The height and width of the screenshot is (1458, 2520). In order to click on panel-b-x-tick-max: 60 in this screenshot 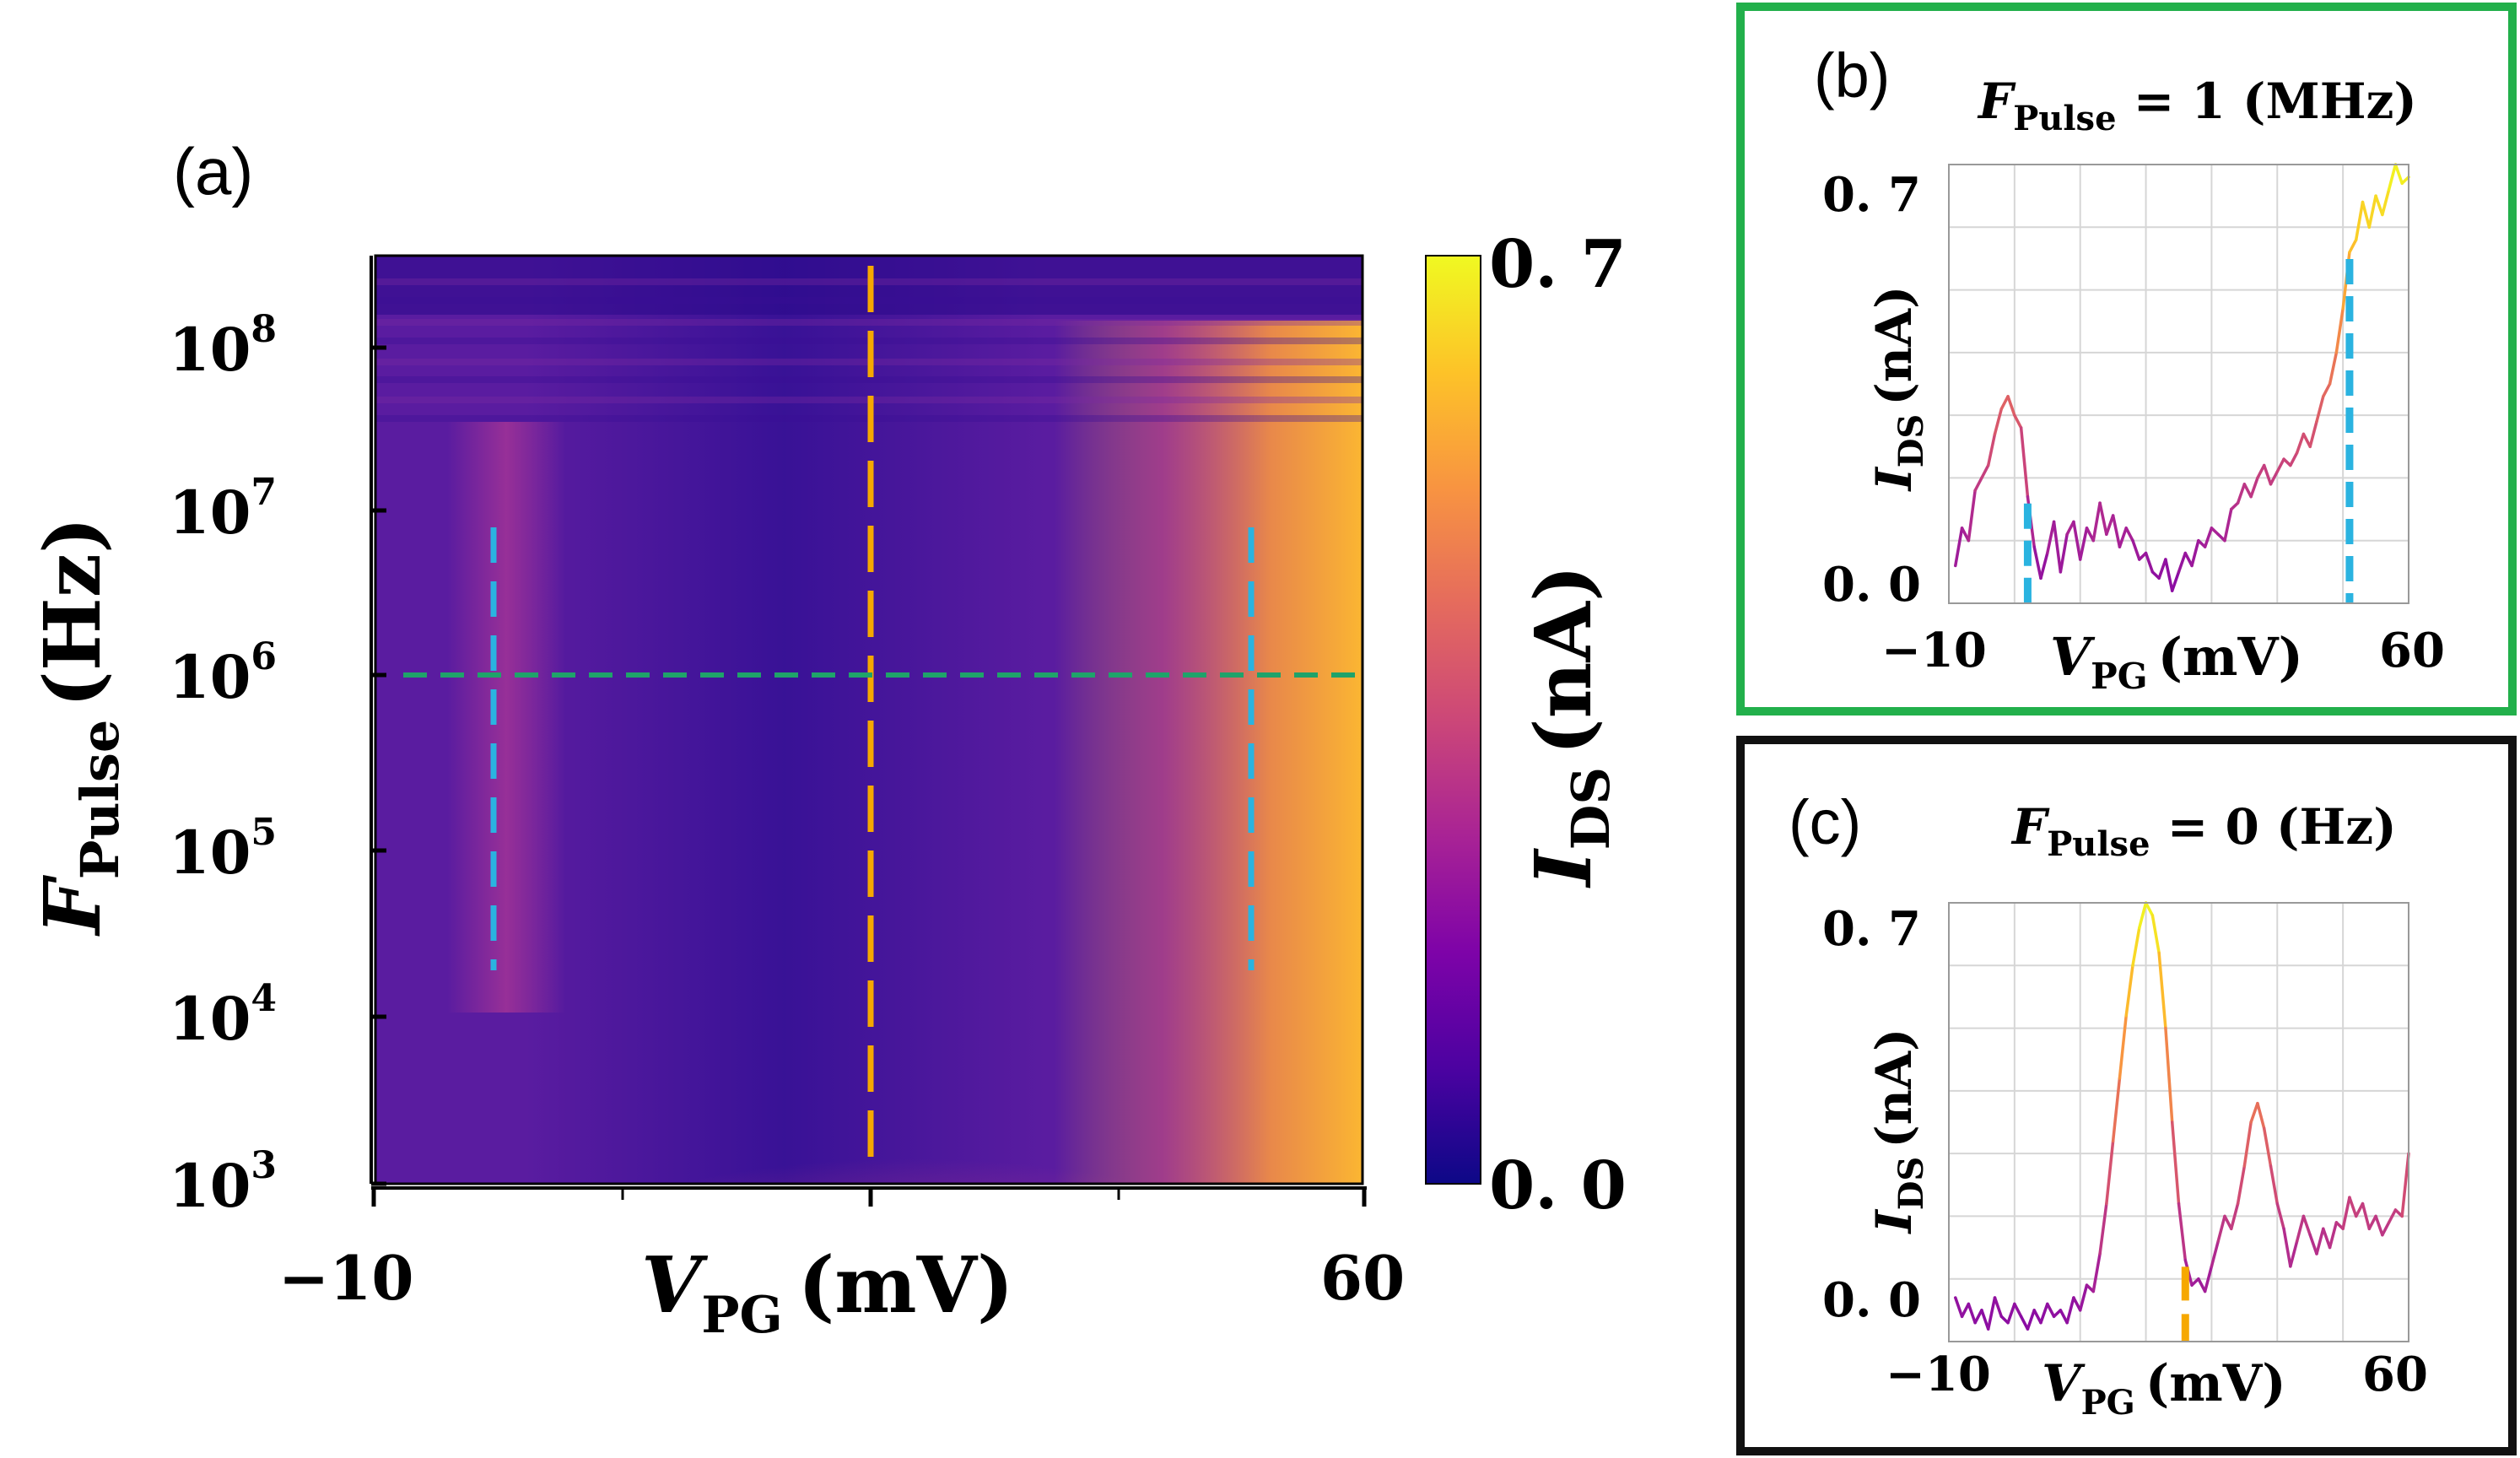, I will do `click(2412, 650)`.